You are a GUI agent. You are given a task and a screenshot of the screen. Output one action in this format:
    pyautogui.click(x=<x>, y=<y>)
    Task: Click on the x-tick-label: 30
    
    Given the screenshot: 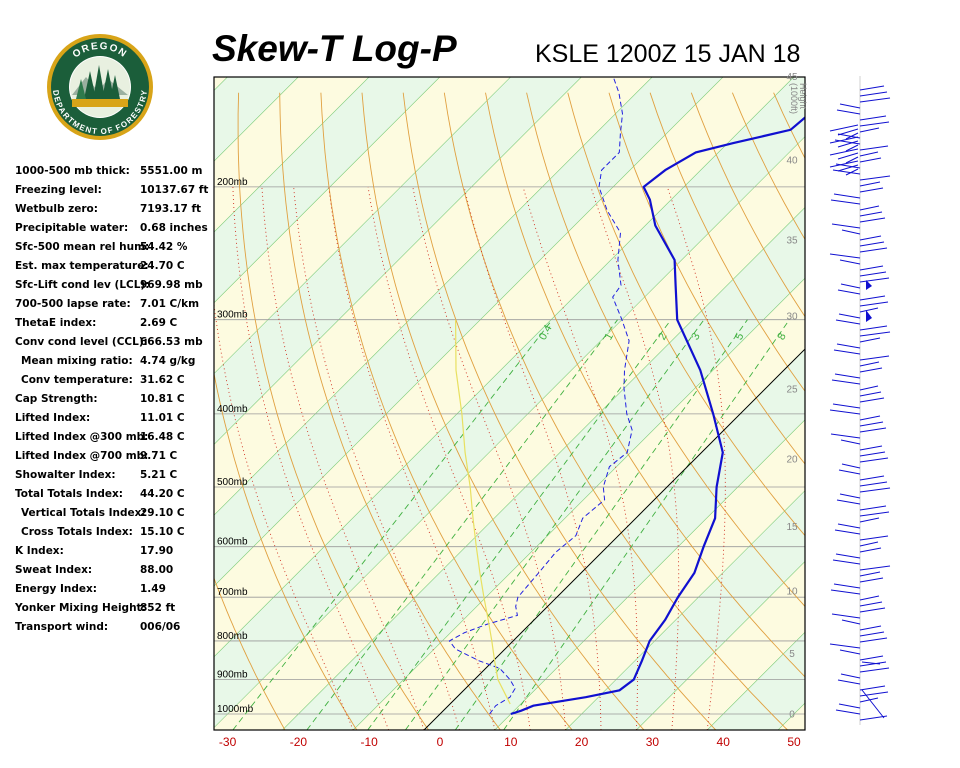 What is the action you would take?
    pyautogui.click(x=653, y=742)
    